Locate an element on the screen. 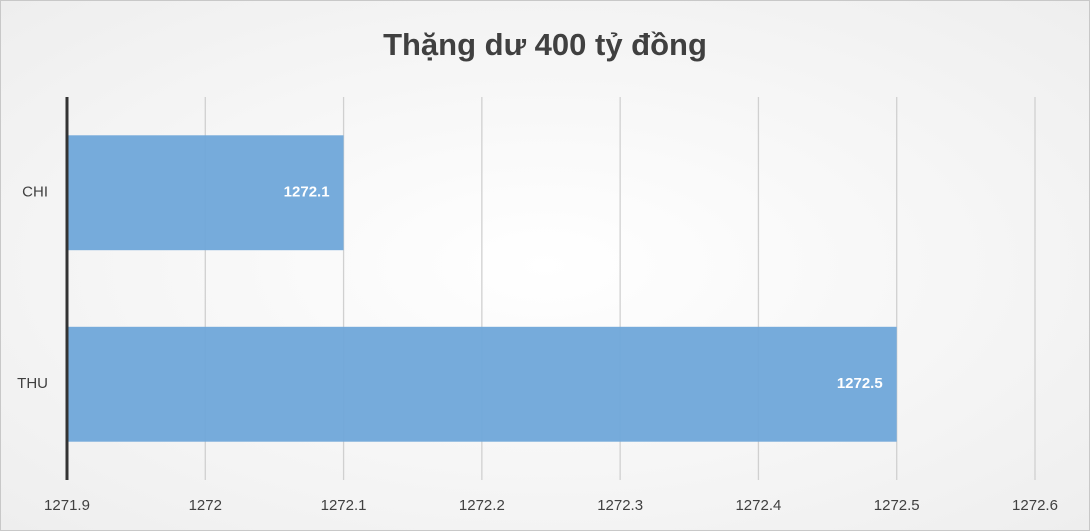 Image resolution: width=1090 pixels, height=531 pixels. bar is located at coordinates (205, 193).